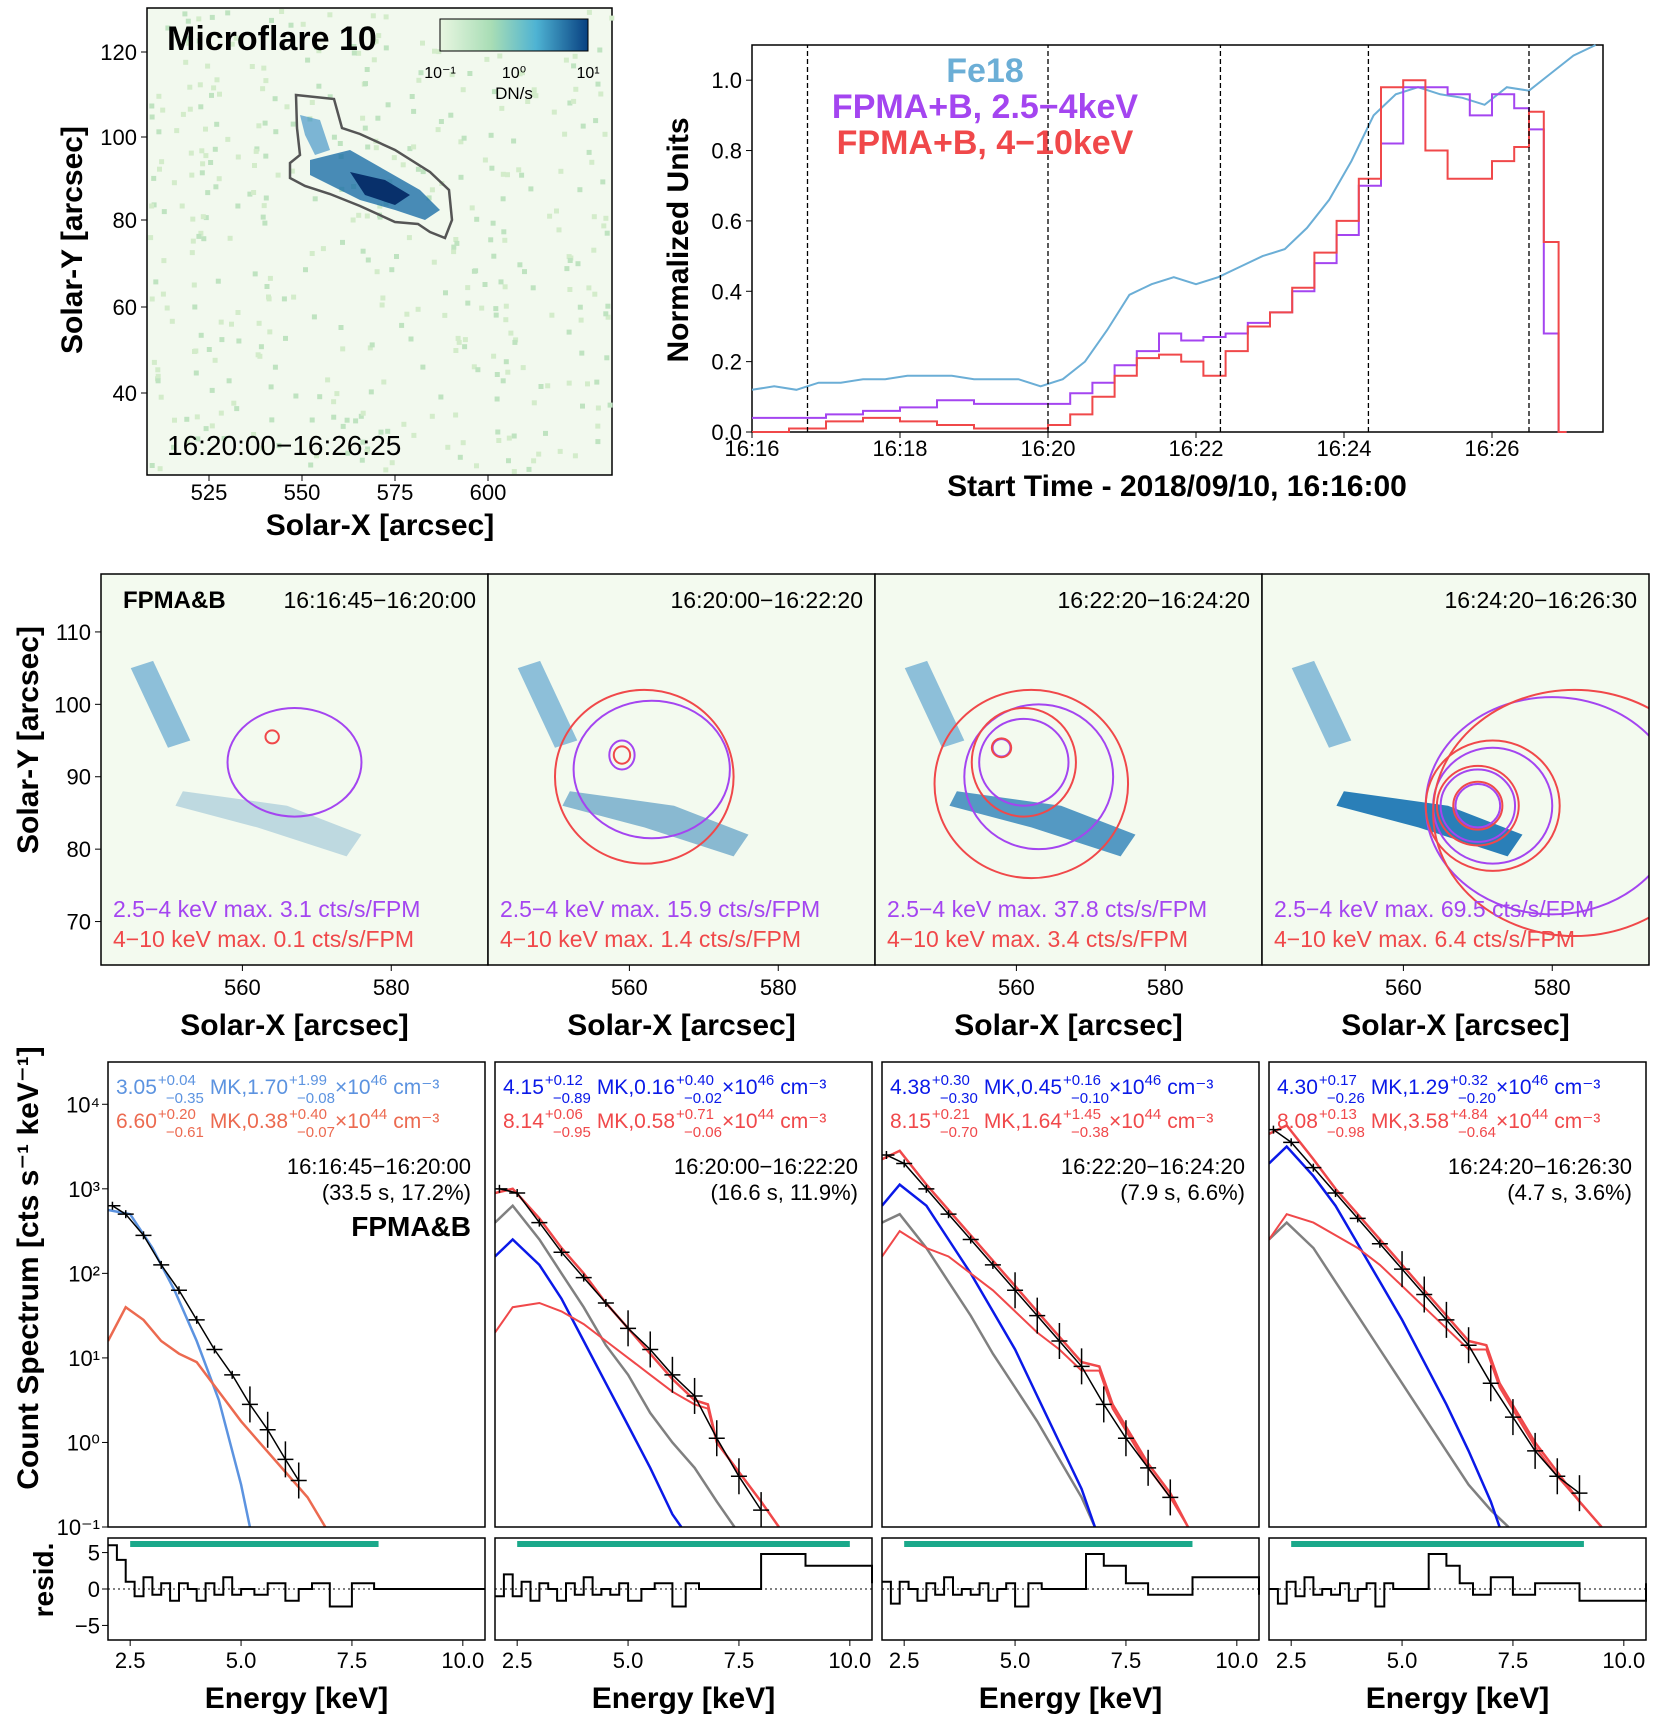 The image size is (1661, 1721). I want to click on fit-params-cool: 4.38+0.30 −0.30 MK,0.45+0.16 −0.10×1046 cm⁻³, so click(1051, 1089).